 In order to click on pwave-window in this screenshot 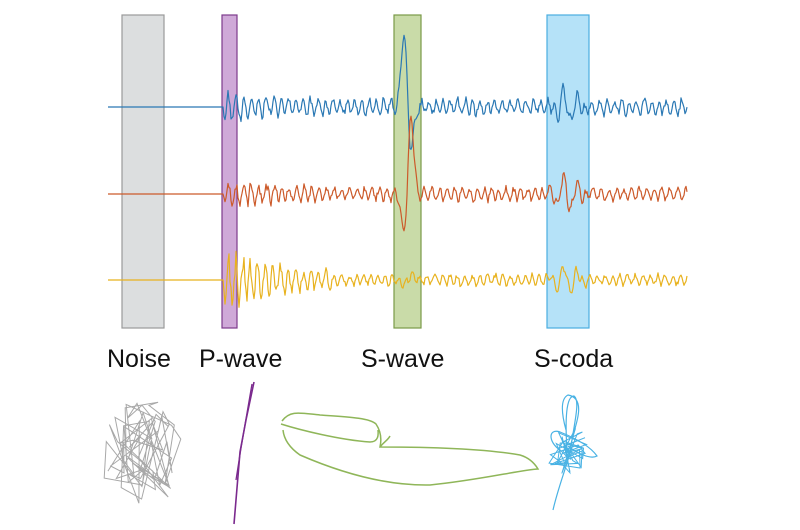, I will do `click(229, 171)`.